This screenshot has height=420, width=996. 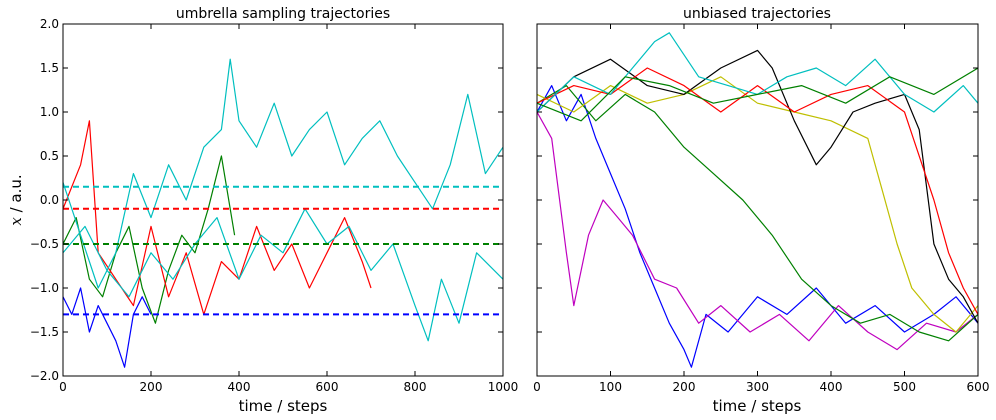 What do you see at coordinates (44, 332) in the screenshot?
I see `left-y-tick-label: −1.5` at bounding box center [44, 332].